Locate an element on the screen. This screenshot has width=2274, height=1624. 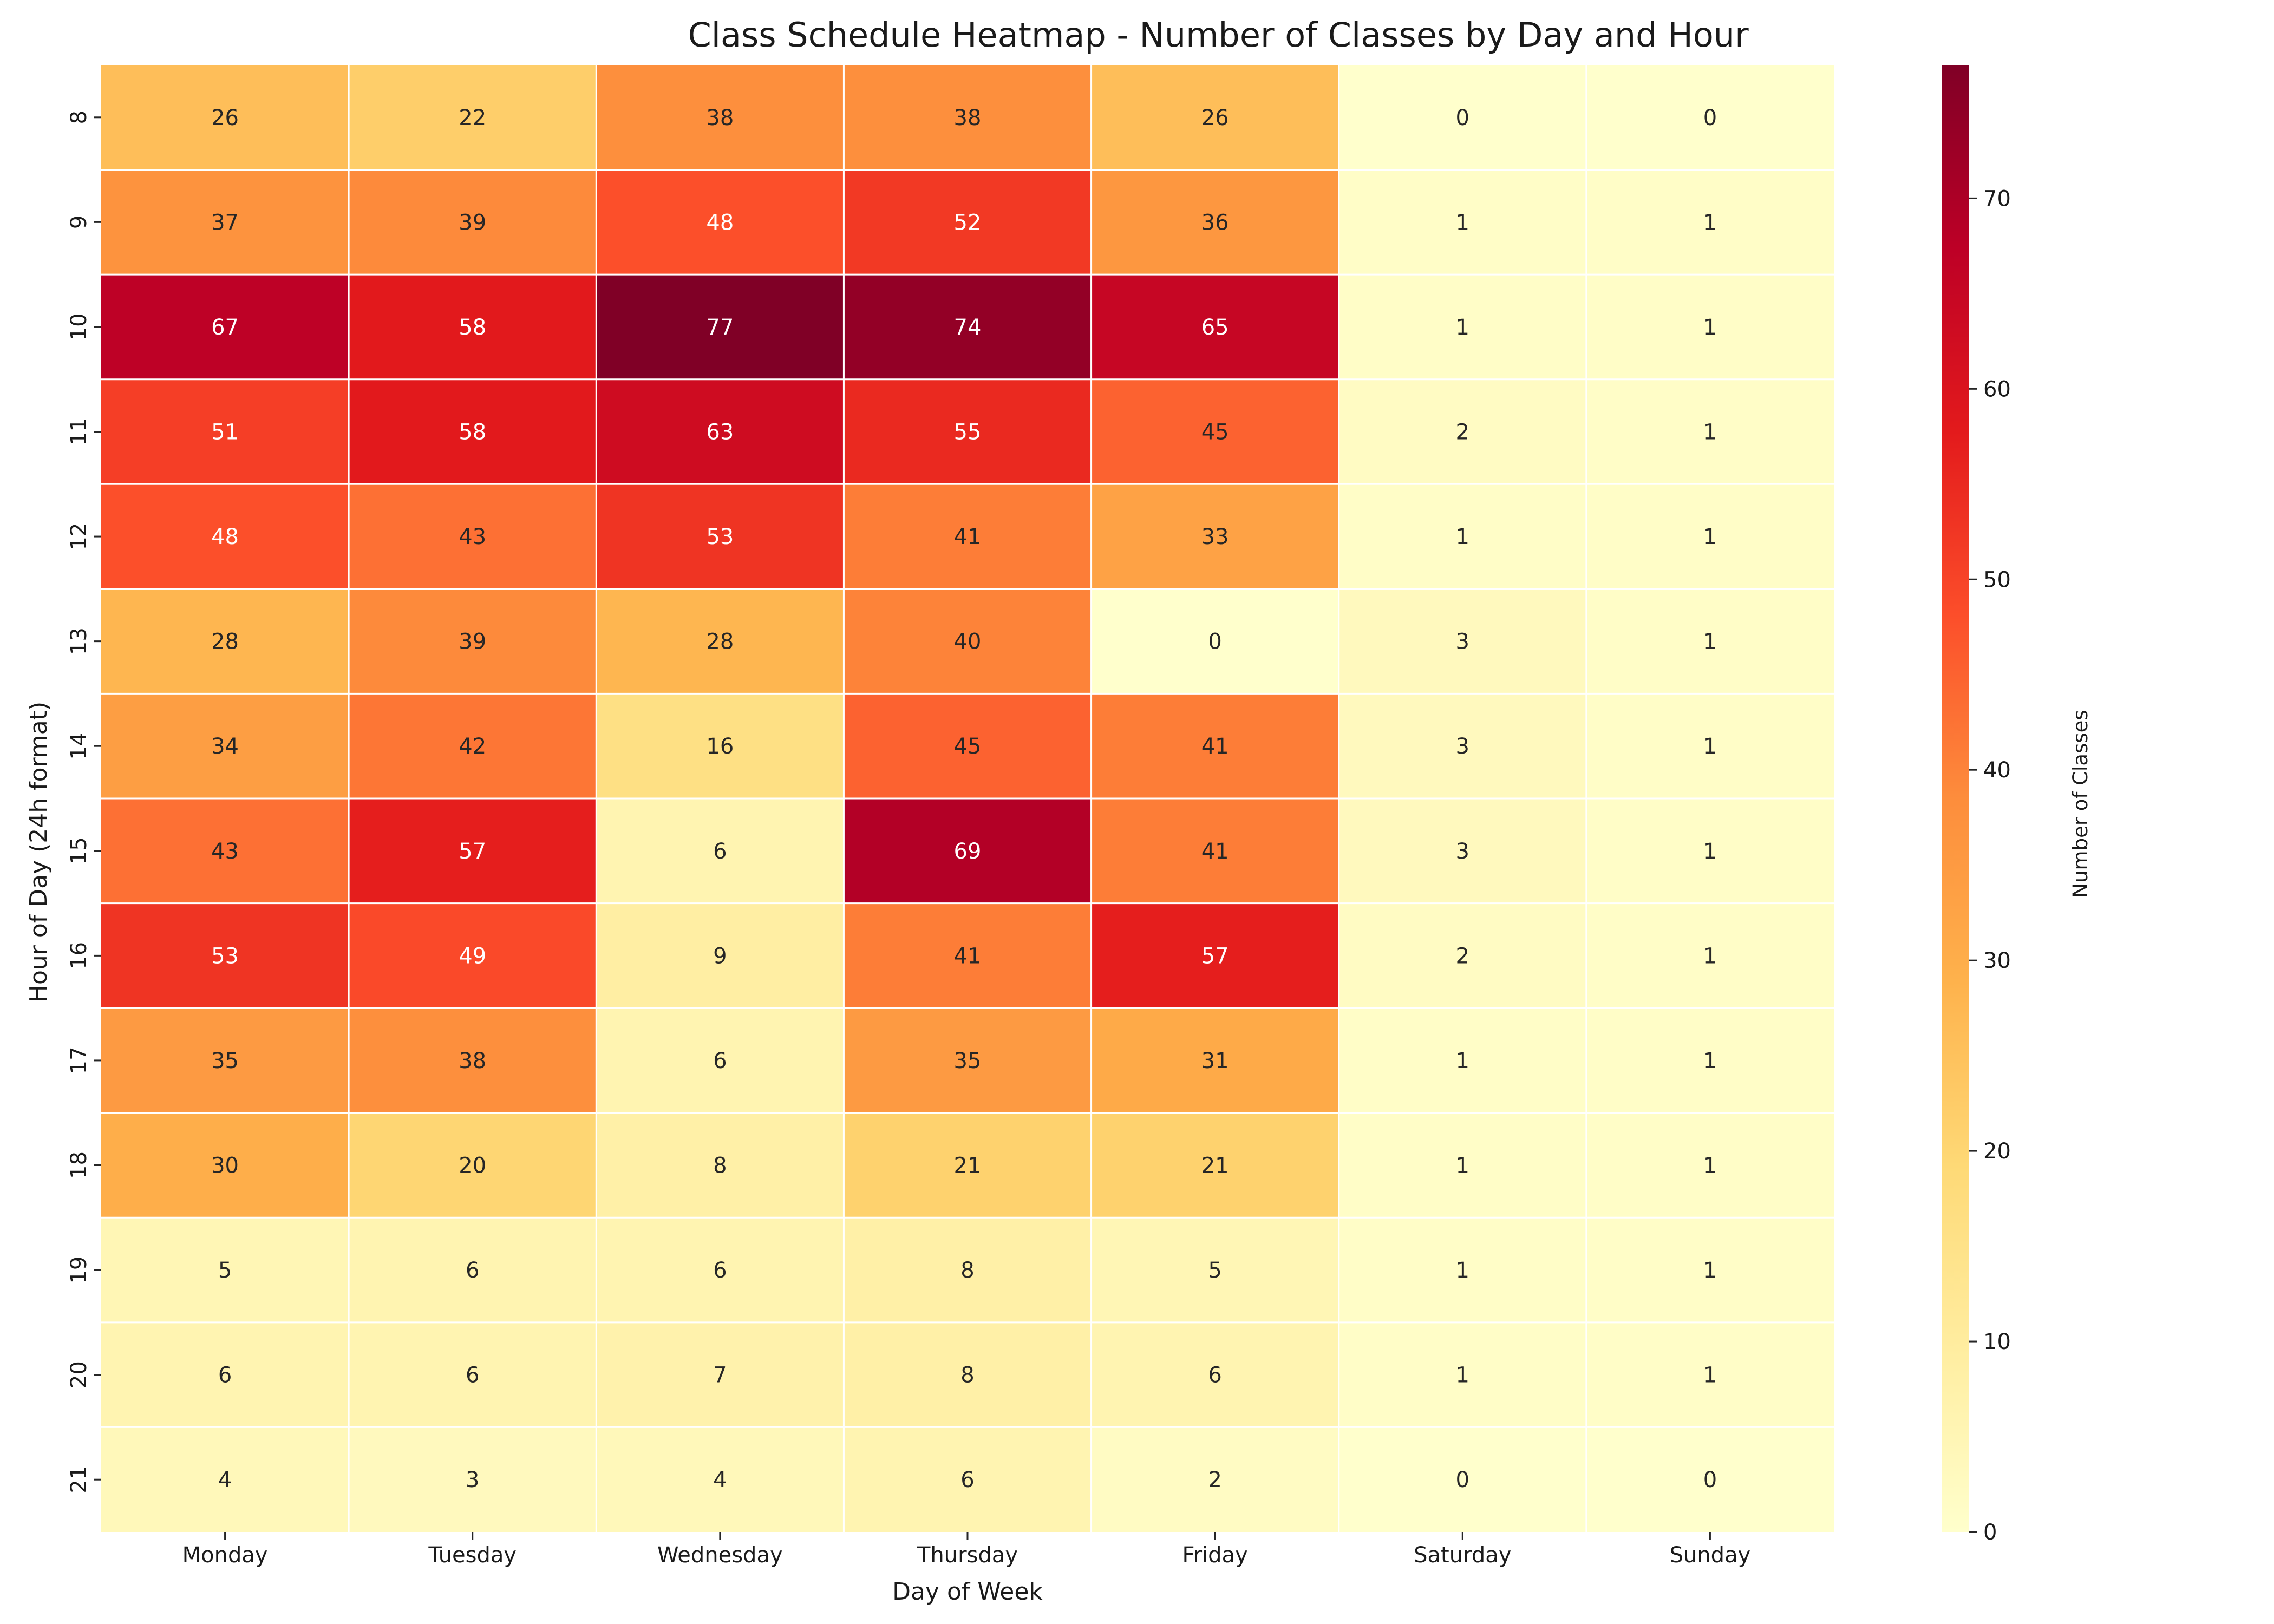
cell-value-label: 57 is located at coordinates (473, 851).